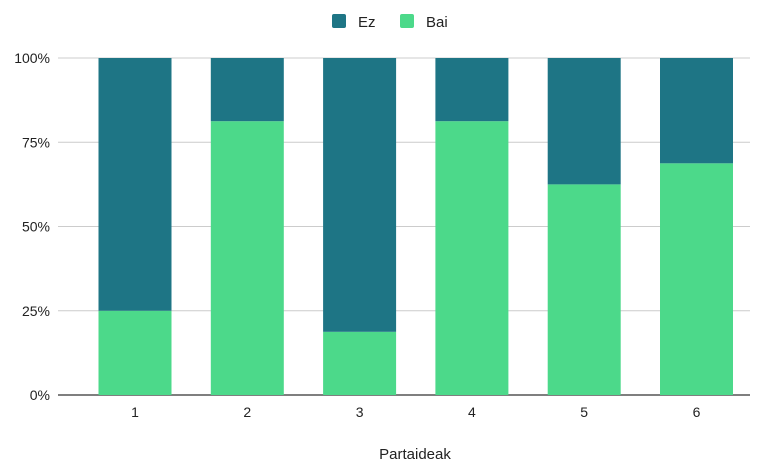 Image resolution: width=760 pixels, height=466 pixels. I want to click on x-tick-label: 4, so click(472, 412).